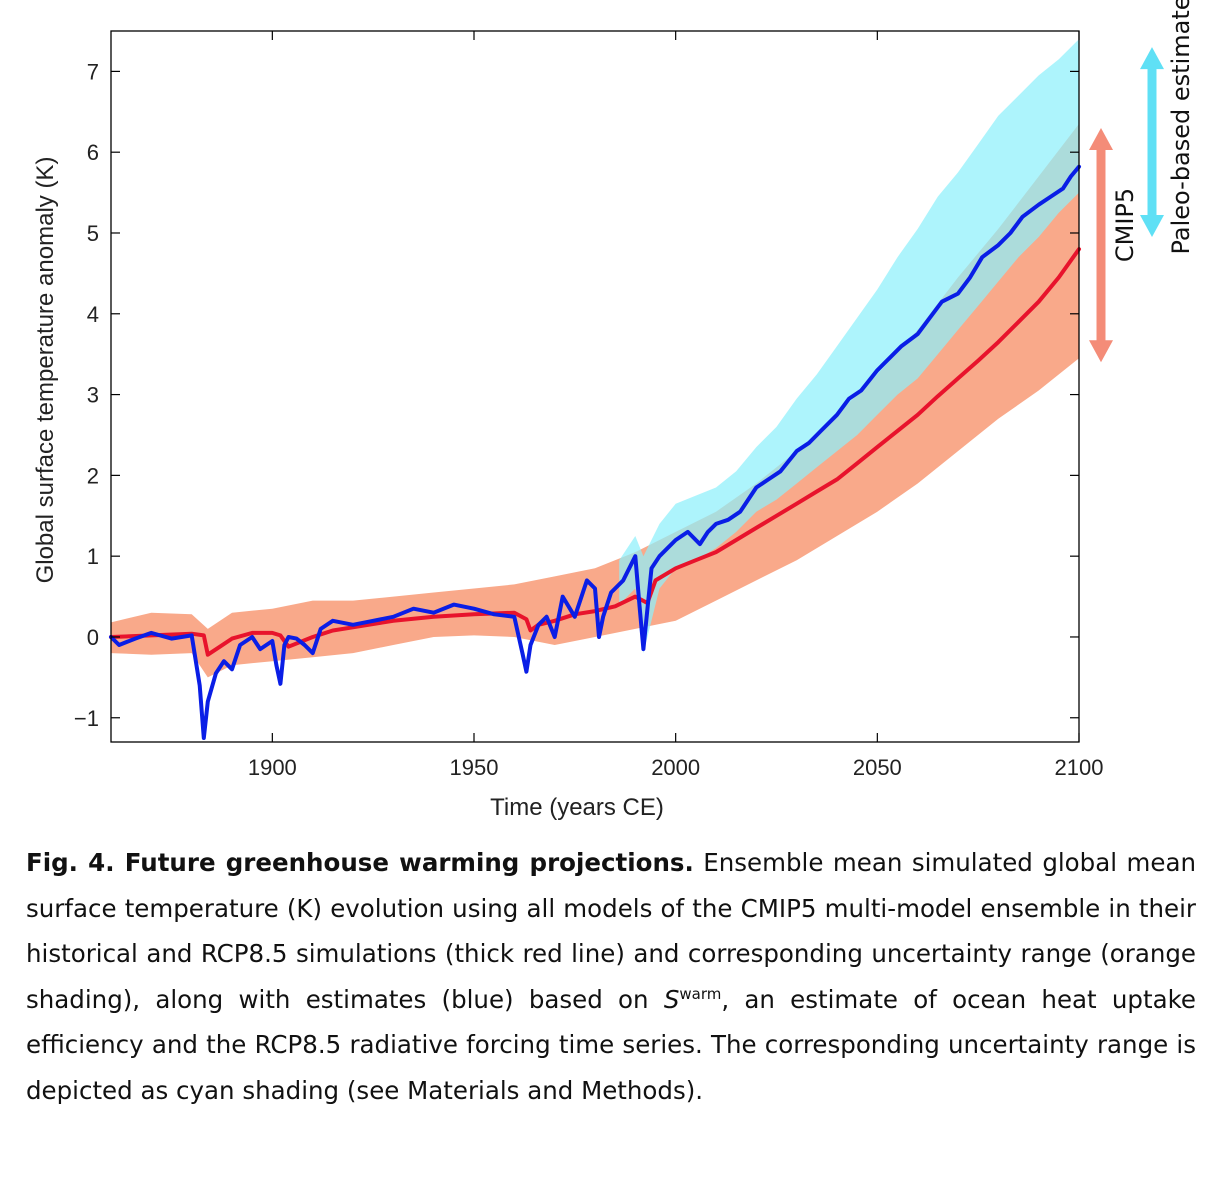  What do you see at coordinates (1125, 225) in the screenshot?
I see `cmip5-label: CMIP5` at bounding box center [1125, 225].